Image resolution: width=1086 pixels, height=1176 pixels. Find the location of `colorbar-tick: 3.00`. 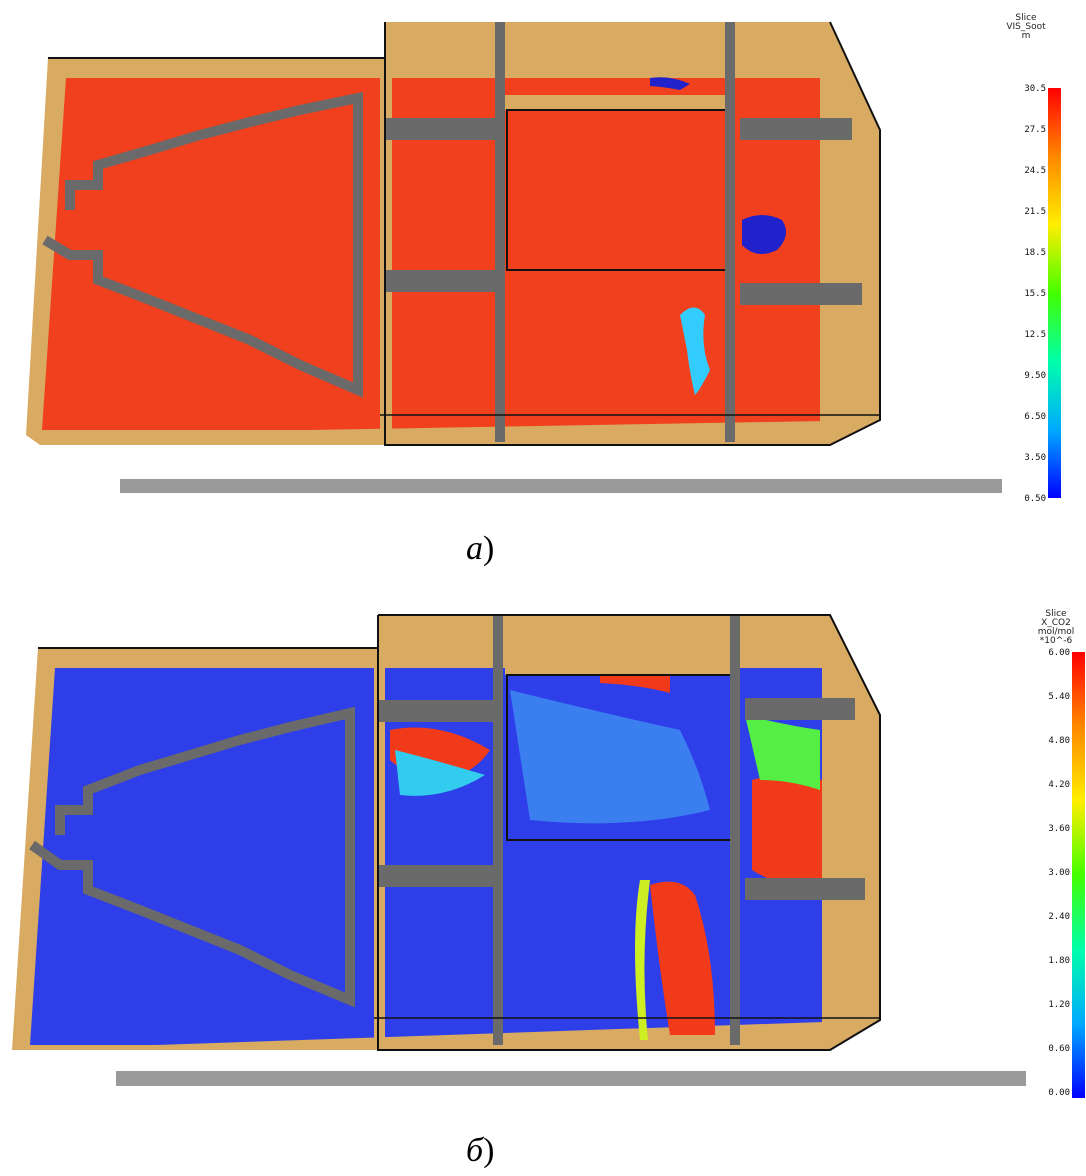

colorbar-tick: 3.00 is located at coordinates (1059, 873).